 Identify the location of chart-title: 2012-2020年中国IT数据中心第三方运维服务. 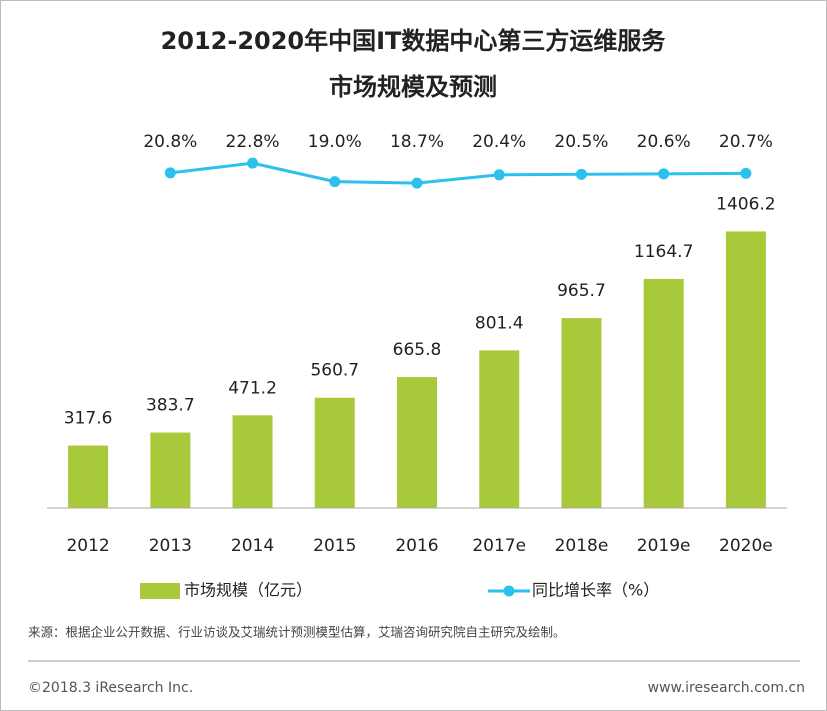
(414, 41).